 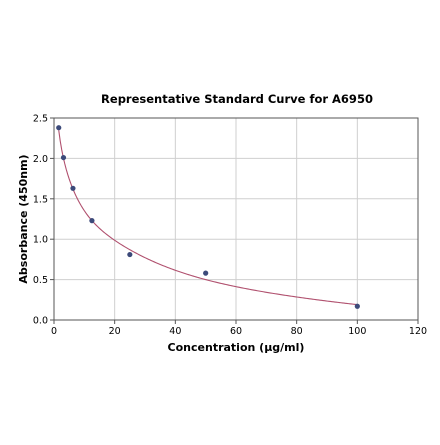 I want to click on y-tick-label: 1.5, so click(x=40, y=199).